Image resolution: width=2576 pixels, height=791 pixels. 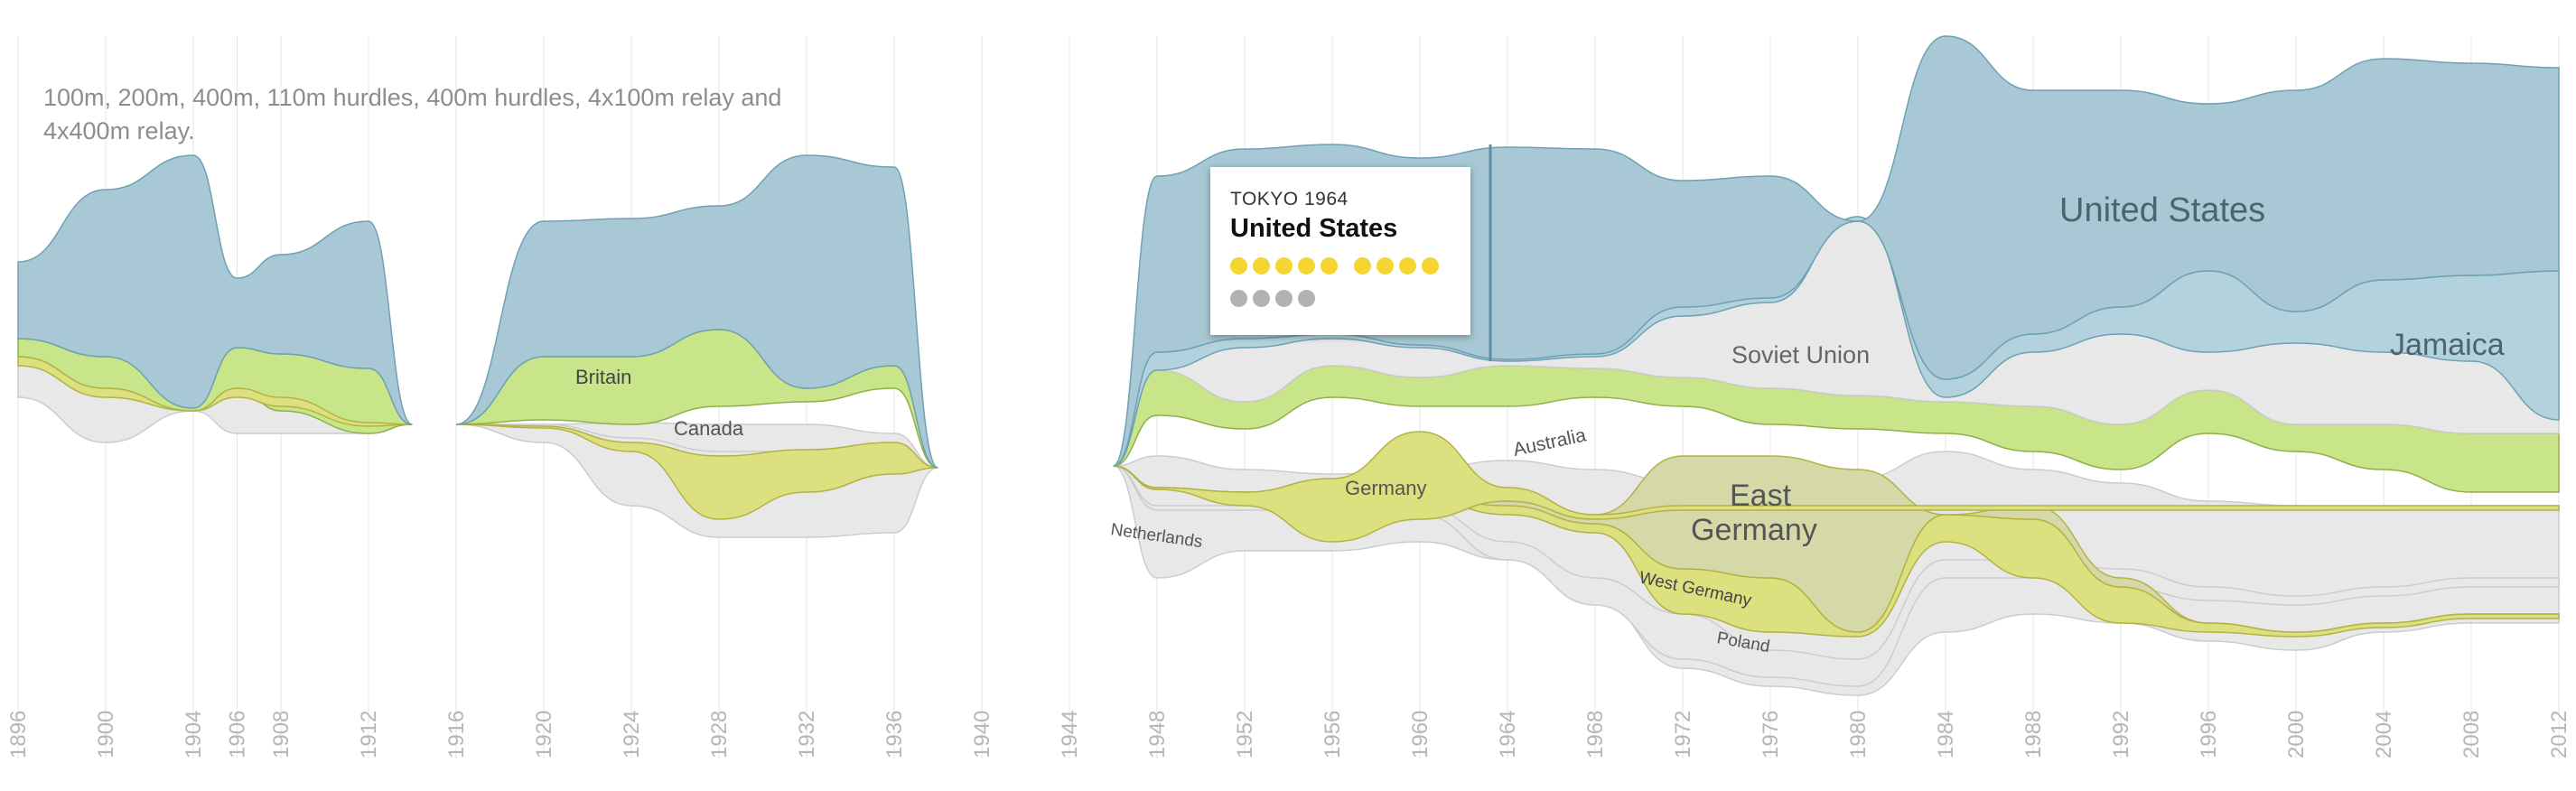 I want to click on tick-label-2008: 2008, so click(x=2471, y=735).